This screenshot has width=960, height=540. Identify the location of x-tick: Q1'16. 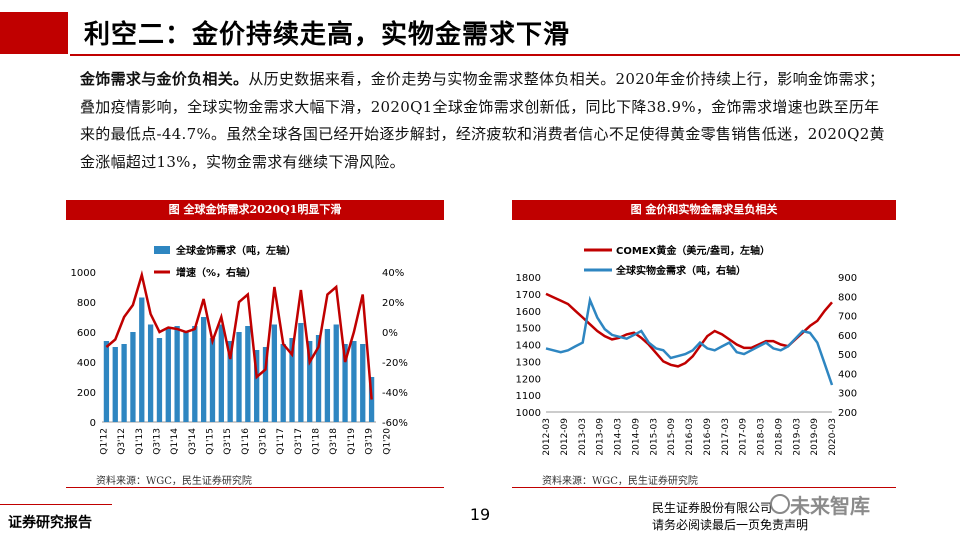
(246, 441).